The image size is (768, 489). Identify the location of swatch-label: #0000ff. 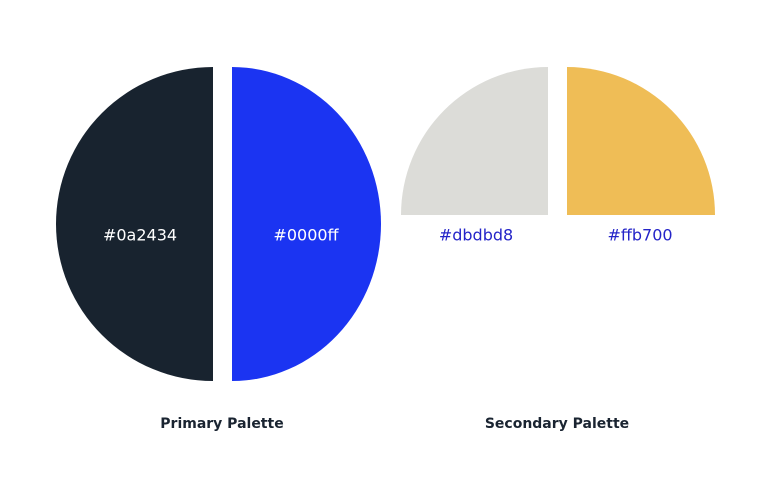
(306, 235).